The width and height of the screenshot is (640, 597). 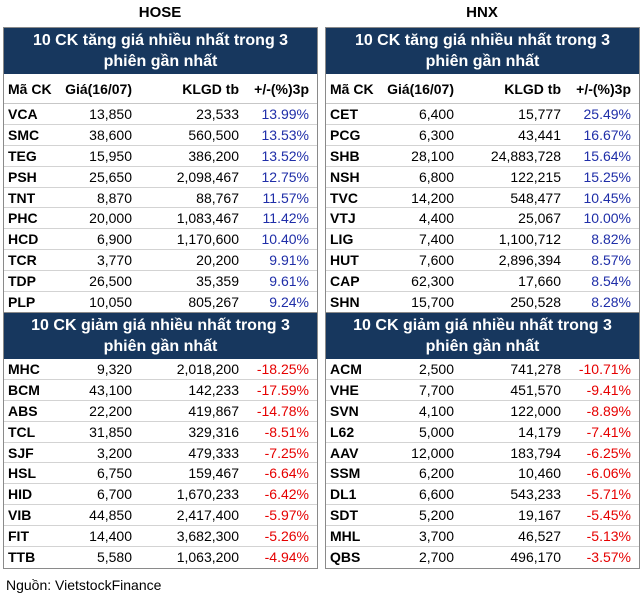 I want to click on volume-cell: 250,528, so click(x=535, y=302).